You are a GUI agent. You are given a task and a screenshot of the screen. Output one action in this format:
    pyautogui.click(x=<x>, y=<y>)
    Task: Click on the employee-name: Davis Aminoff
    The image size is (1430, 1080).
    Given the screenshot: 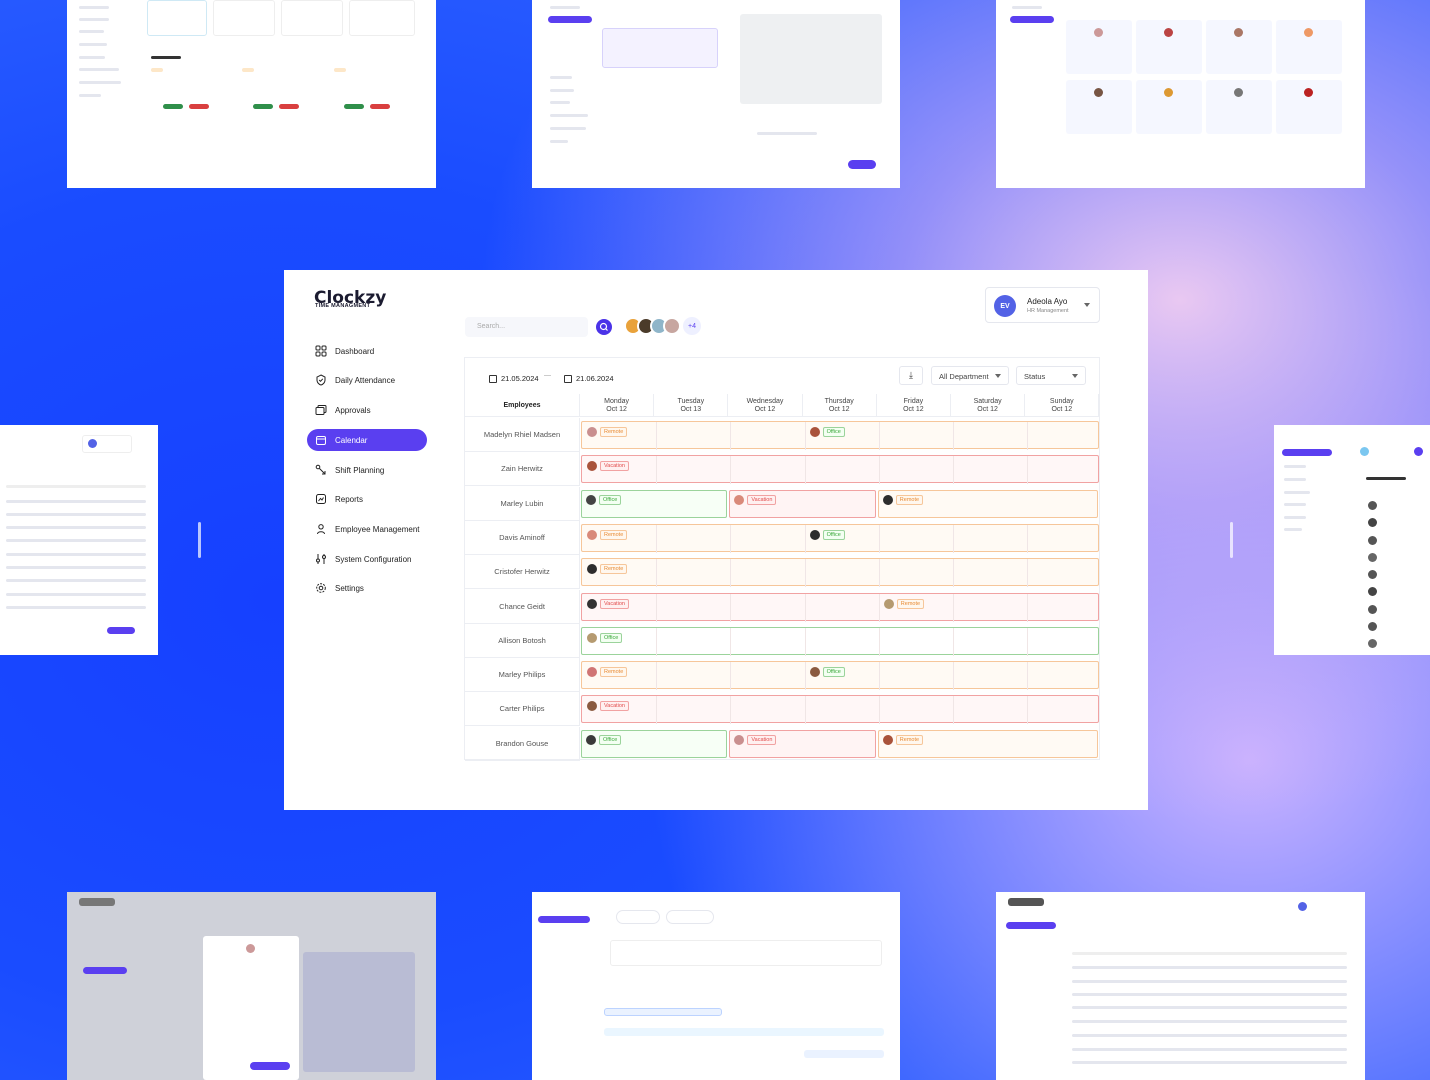 What is the action you would take?
    pyautogui.click(x=522, y=537)
    